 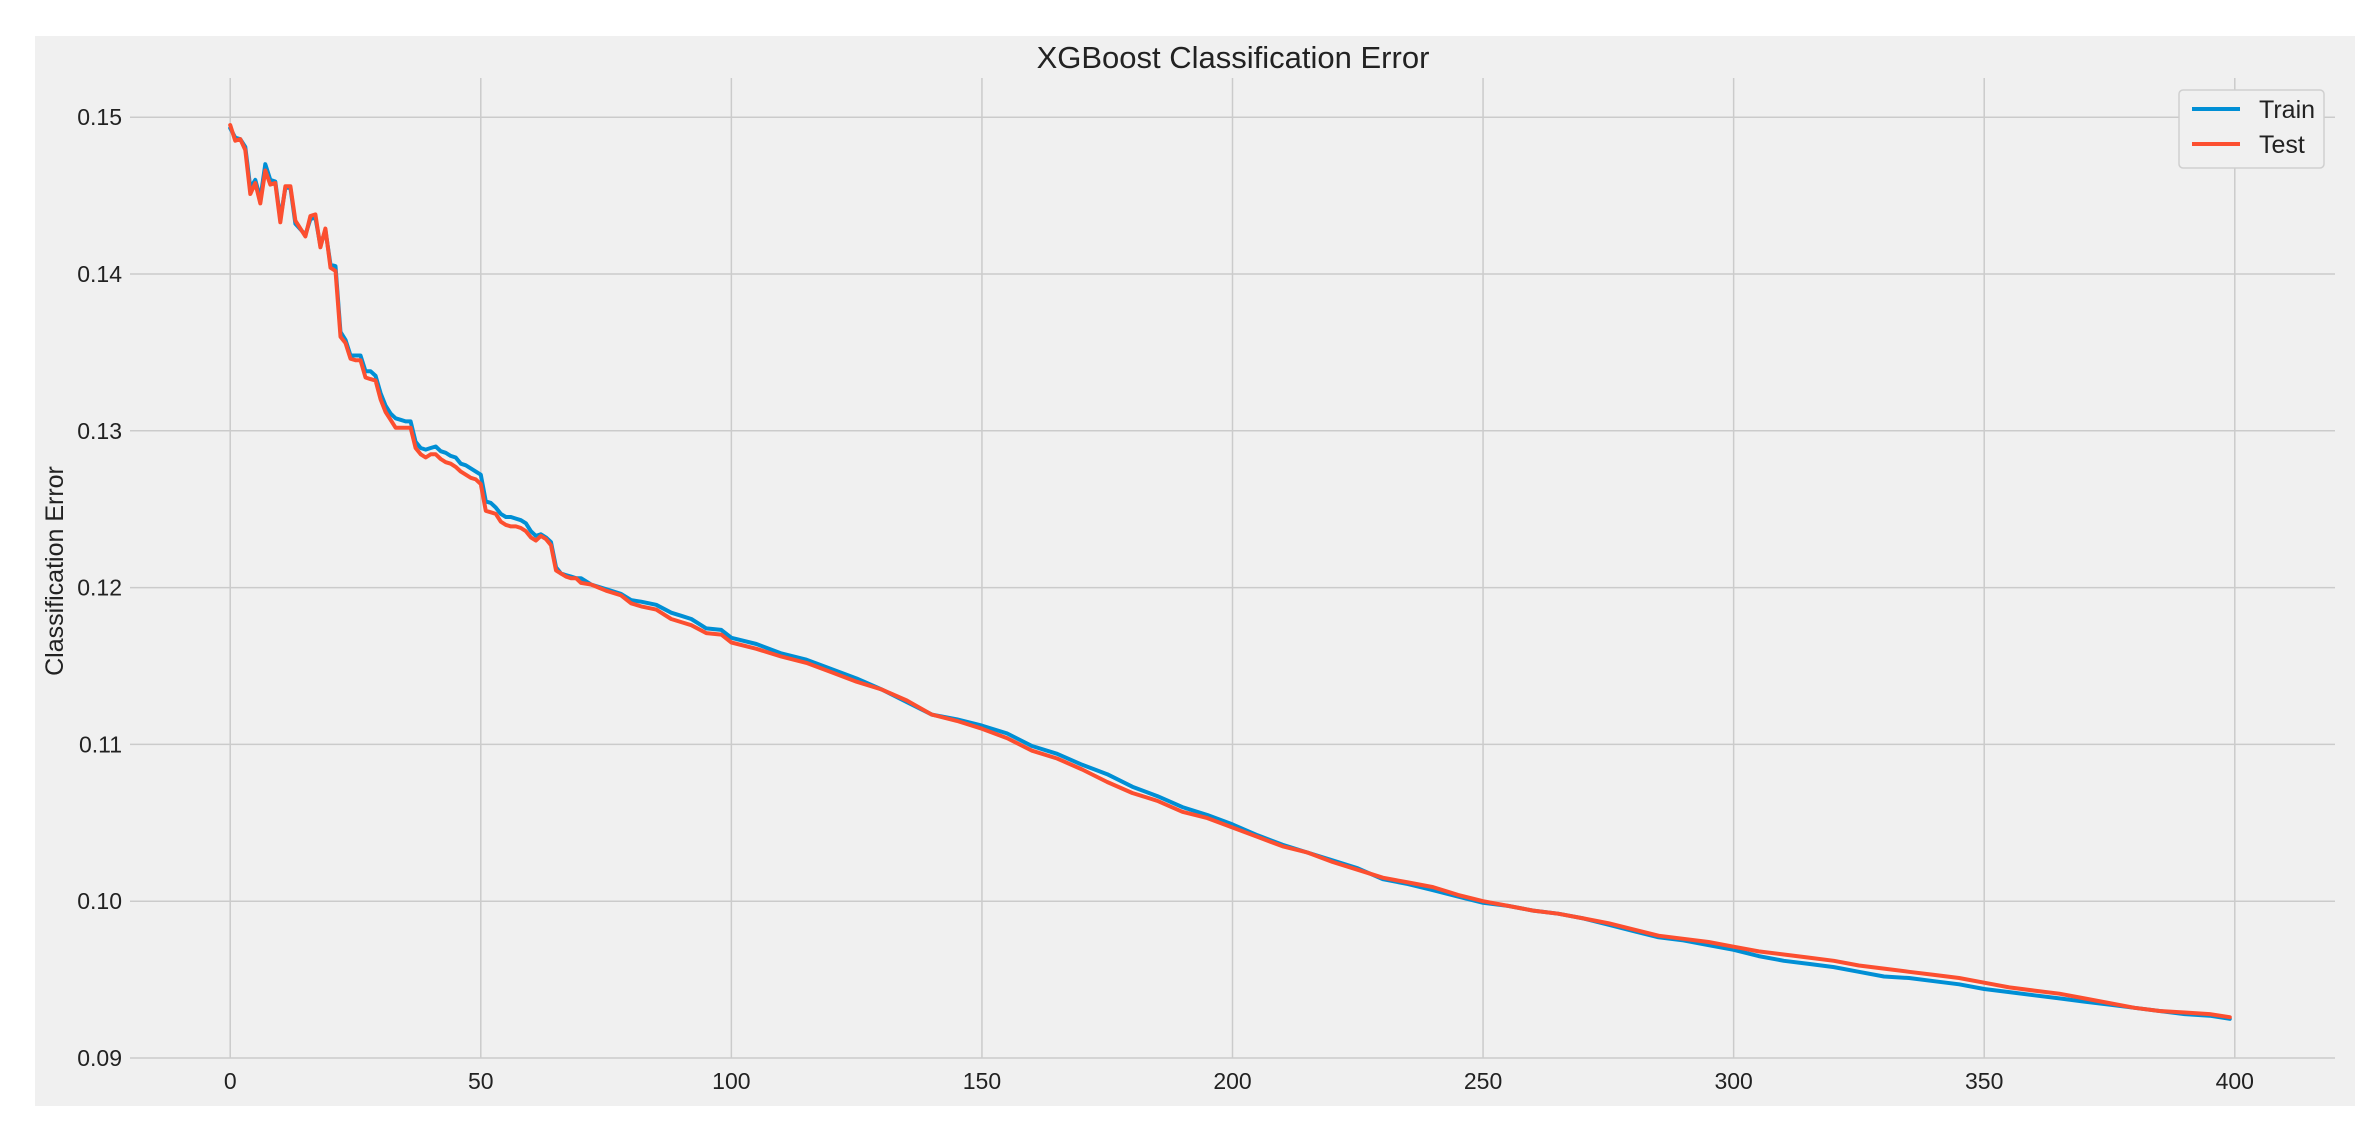 I want to click on x-tick-label: 350, so click(x=1984, y=1081).